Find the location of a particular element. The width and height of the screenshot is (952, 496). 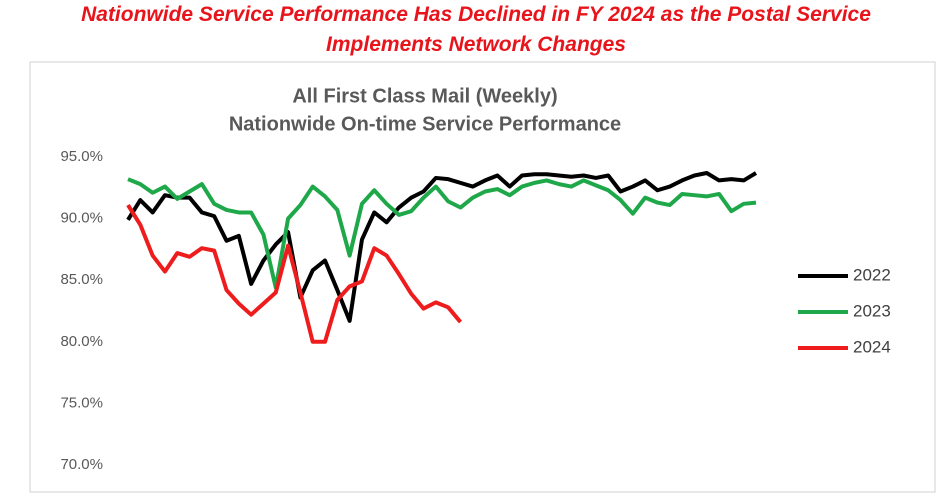

y-tick-label: 75.0% is located at coordinates (81, 402).